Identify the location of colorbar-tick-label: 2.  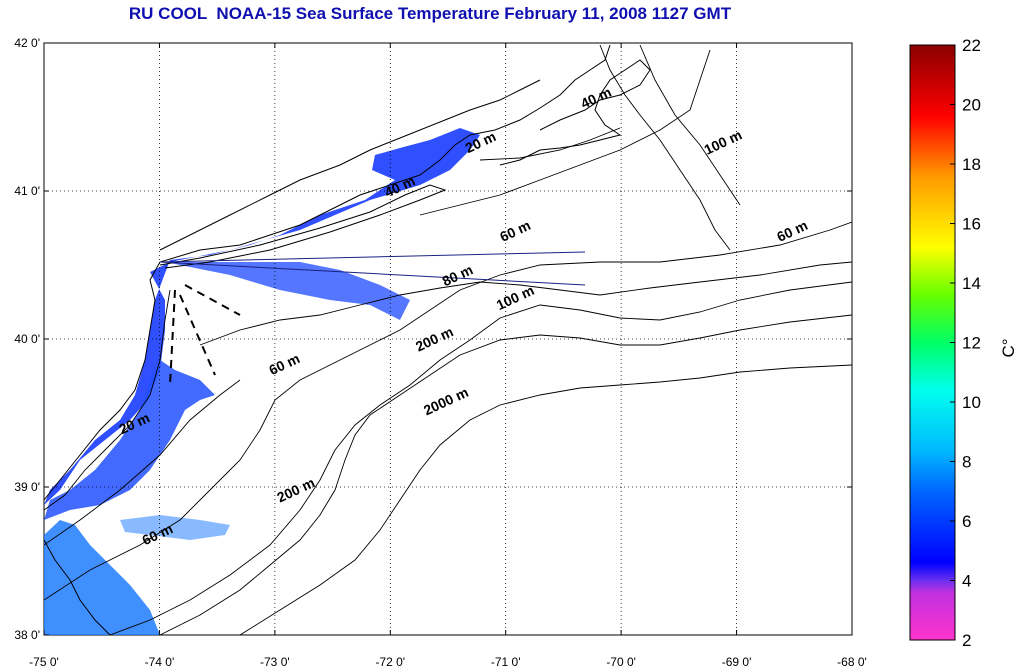
(966, 640).